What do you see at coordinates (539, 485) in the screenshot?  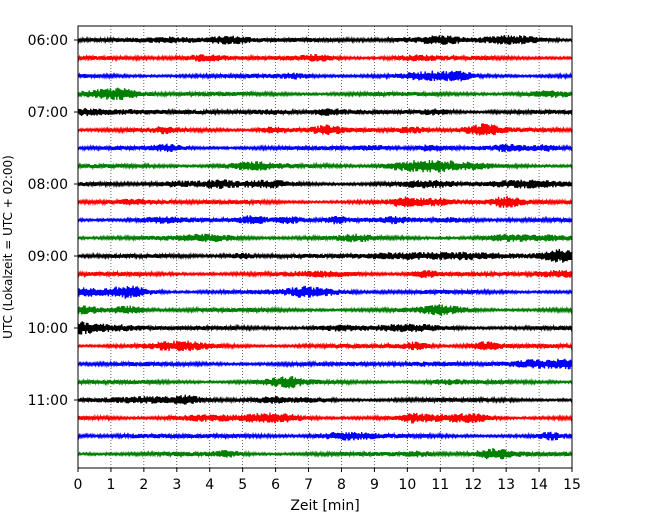 I see `x-tick-label: 14` at bounding box center [539, 485].